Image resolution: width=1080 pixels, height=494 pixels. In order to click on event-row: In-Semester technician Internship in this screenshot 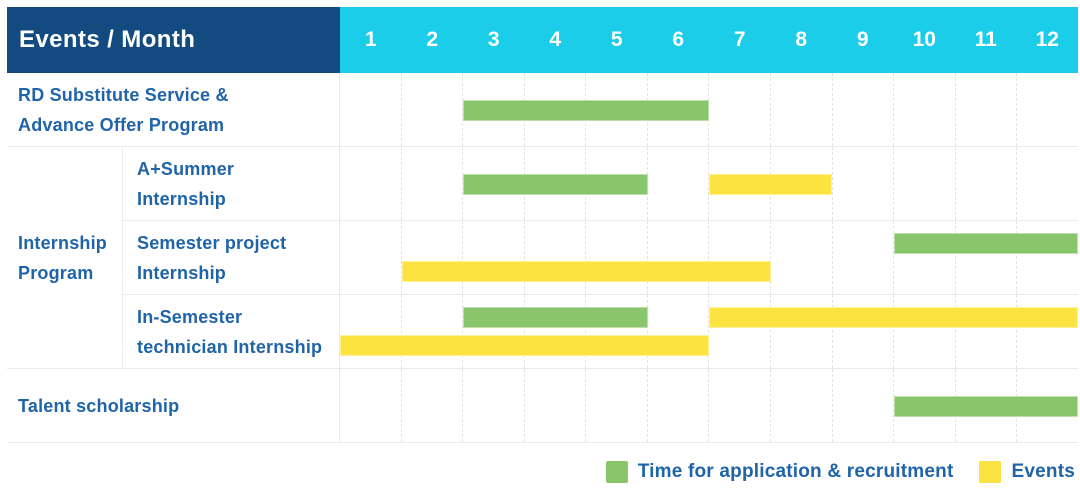, I will do `click(600, 332)`.